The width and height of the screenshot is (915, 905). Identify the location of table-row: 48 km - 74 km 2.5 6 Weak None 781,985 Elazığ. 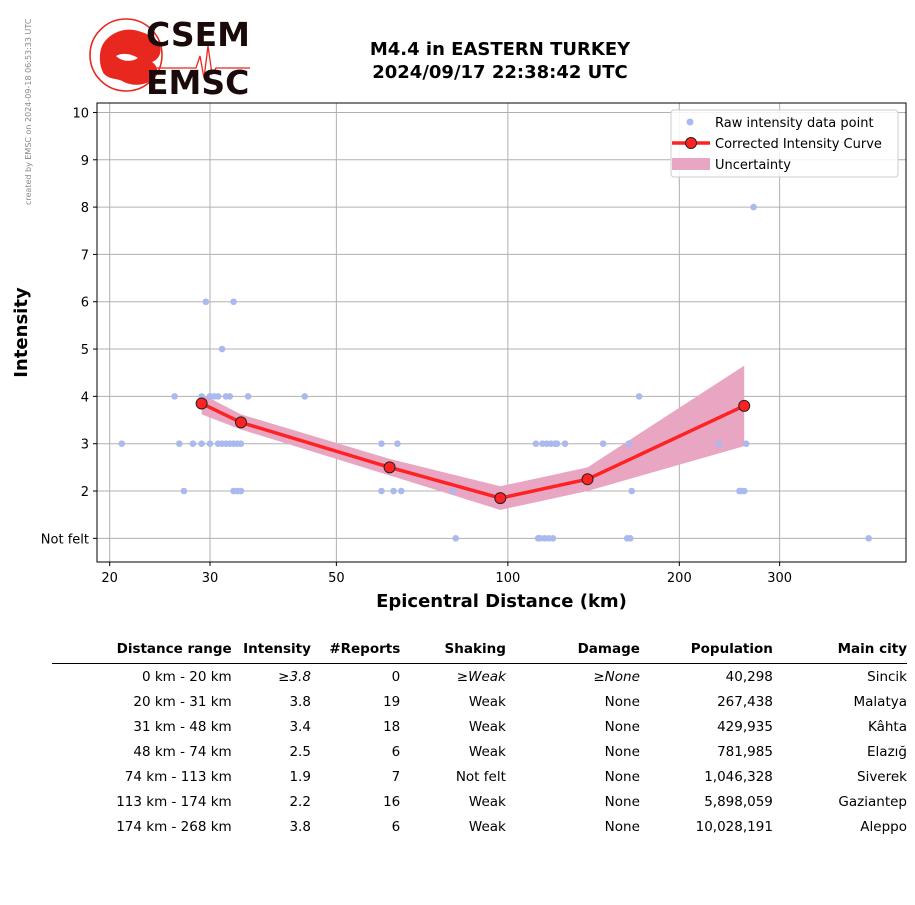
(479, 751).